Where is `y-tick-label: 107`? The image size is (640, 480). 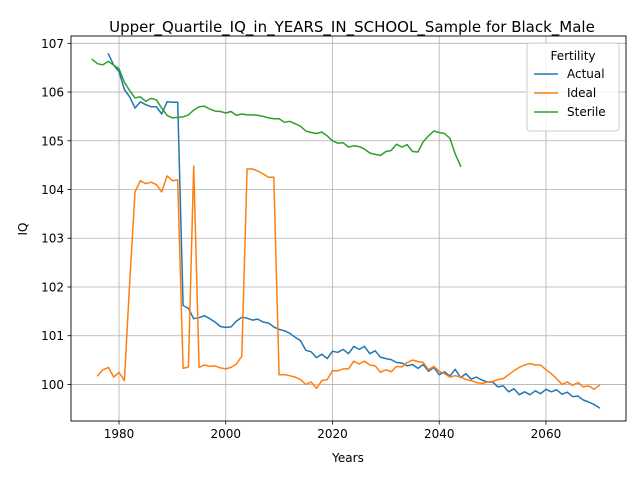 y-tick-label: 107 is located at coordinates (52, 44).